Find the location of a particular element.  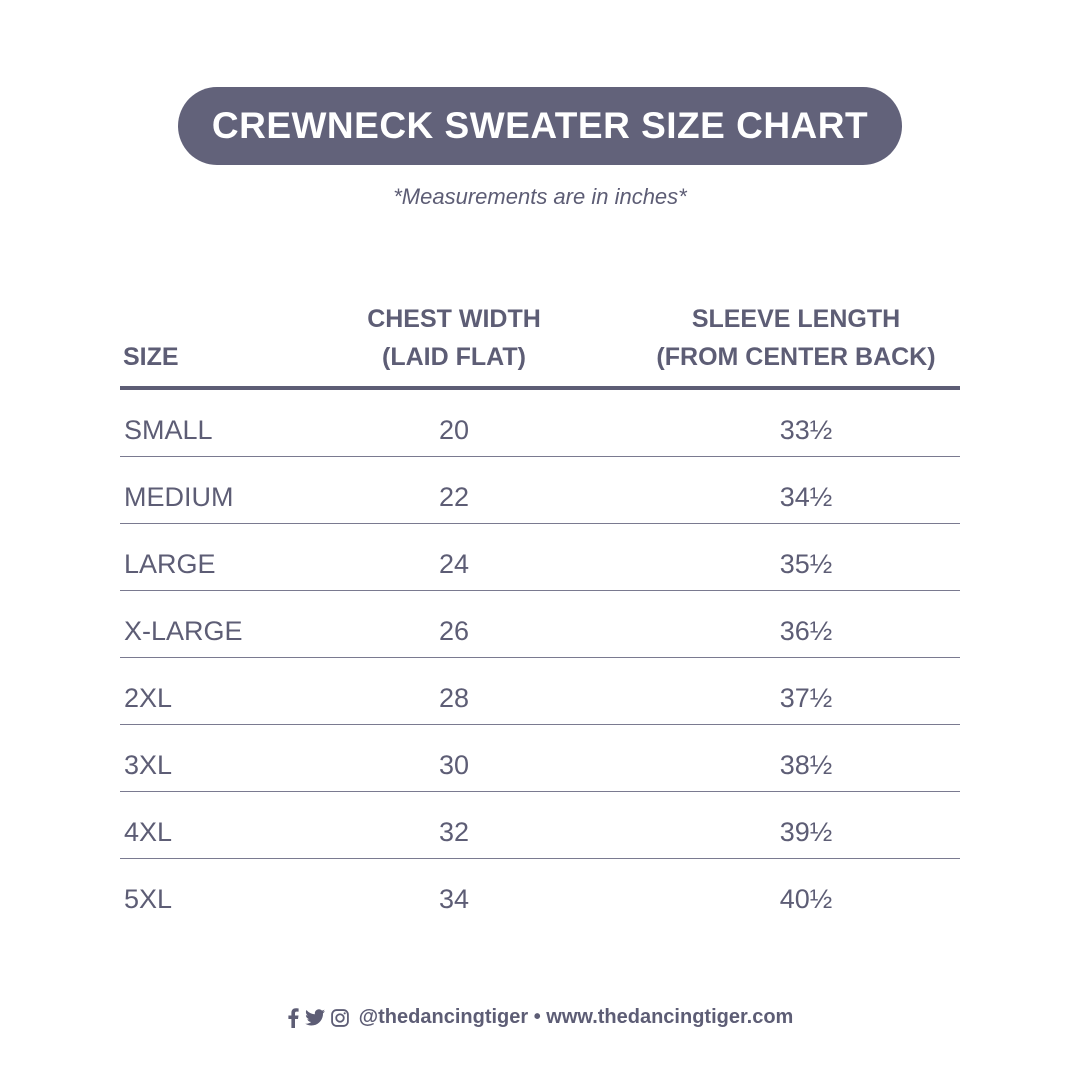

size-cell: MEDIUM is located at coordinates (179, 497).